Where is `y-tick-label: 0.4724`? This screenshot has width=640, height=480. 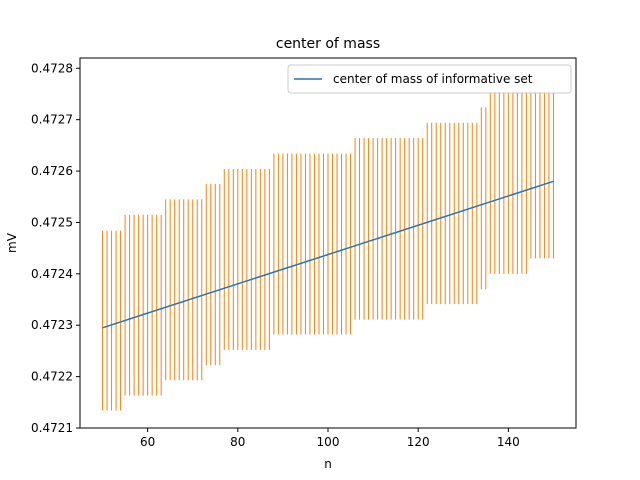
y-tick-label: 0.4724 is located at coordinates (52, 274).